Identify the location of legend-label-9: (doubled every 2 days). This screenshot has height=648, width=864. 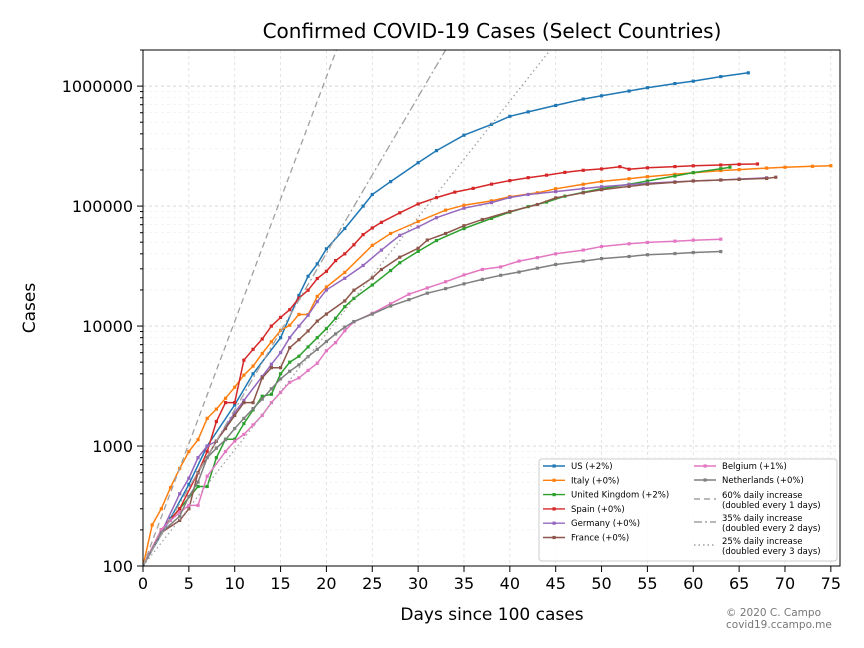
(771, 529).